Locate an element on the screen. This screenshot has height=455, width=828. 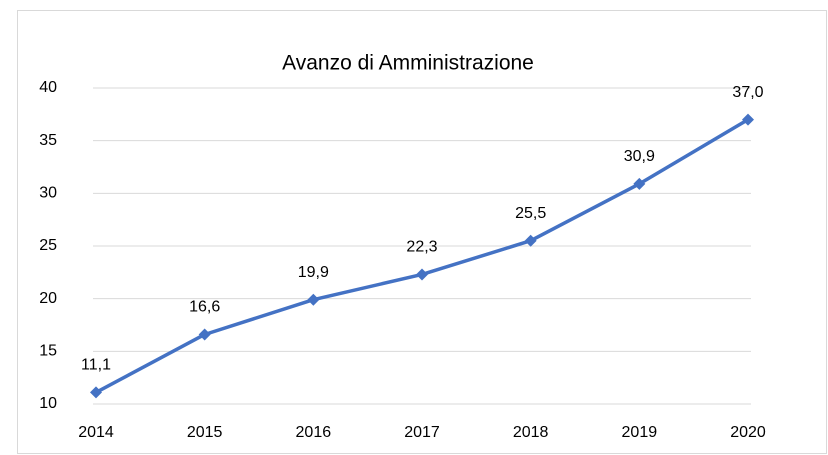
chart-title: Avanzo di Amministrazione is located at coordinates (408, 63).